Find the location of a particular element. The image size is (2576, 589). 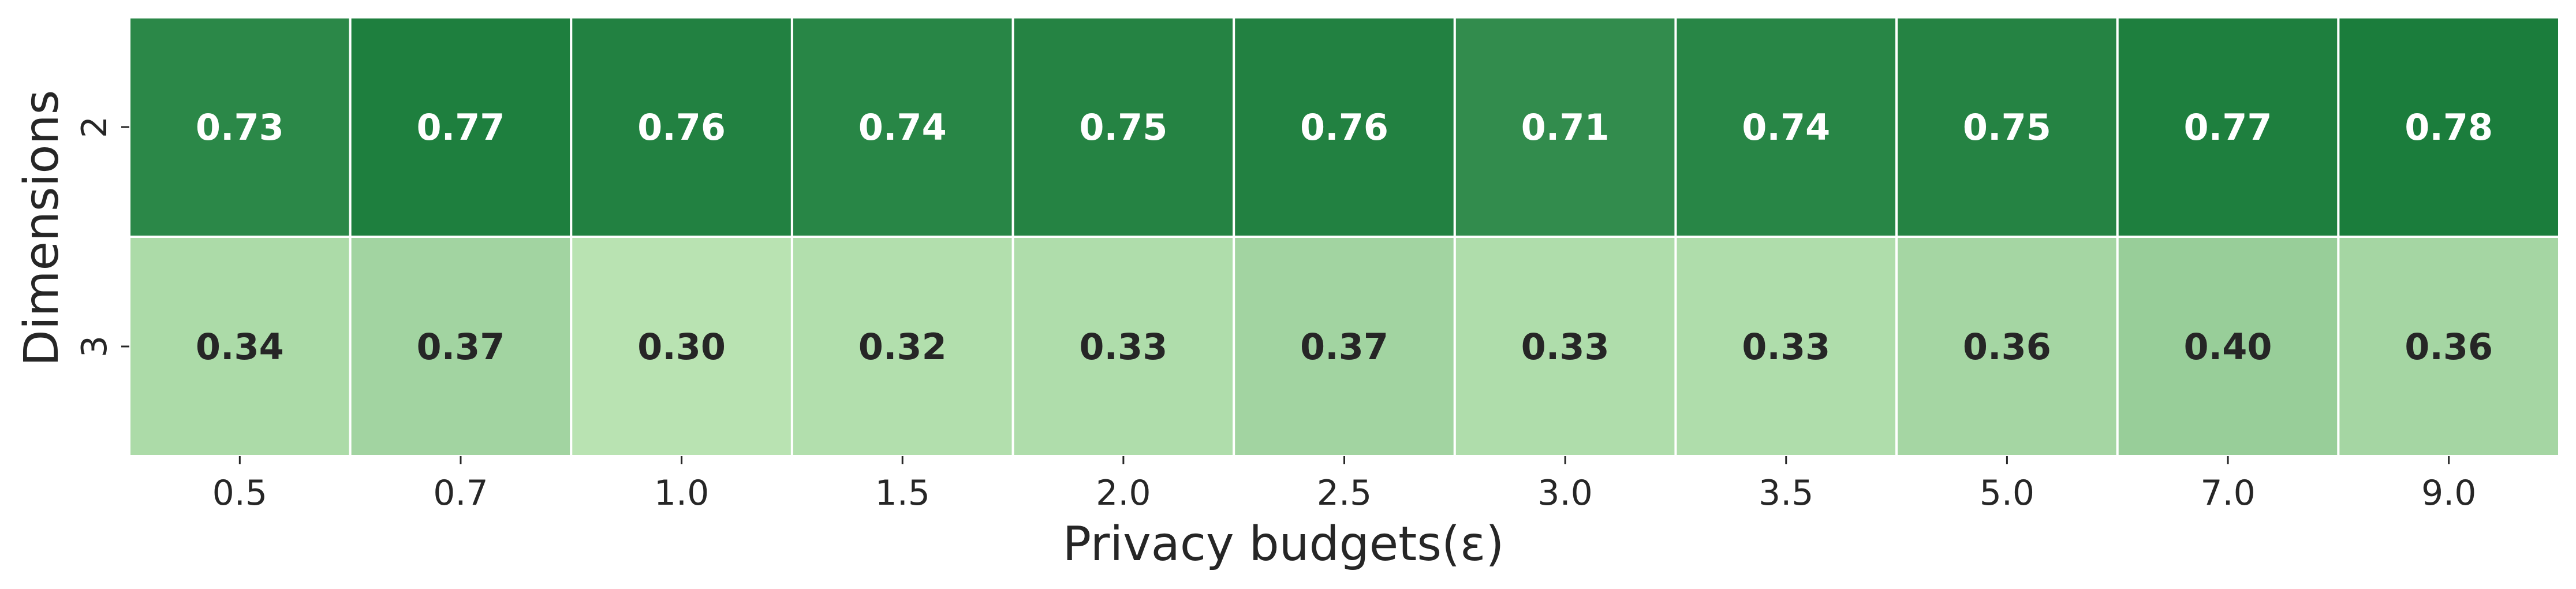

x-tick-label: 0.7 is located at coordinates (460, 493).